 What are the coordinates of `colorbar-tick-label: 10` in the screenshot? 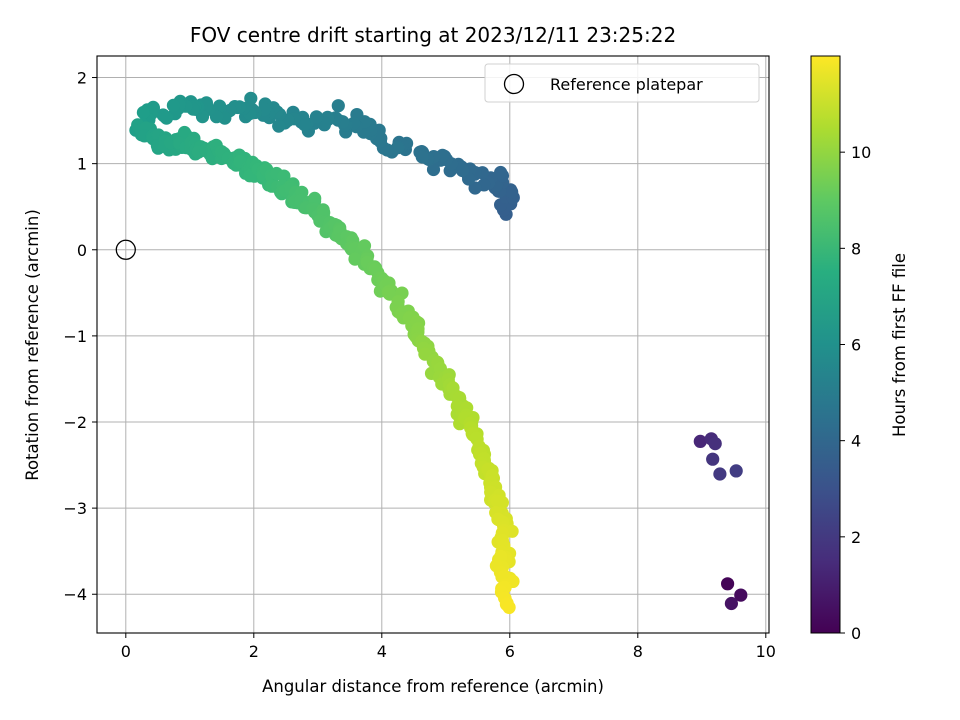 It's located at (861, 152).